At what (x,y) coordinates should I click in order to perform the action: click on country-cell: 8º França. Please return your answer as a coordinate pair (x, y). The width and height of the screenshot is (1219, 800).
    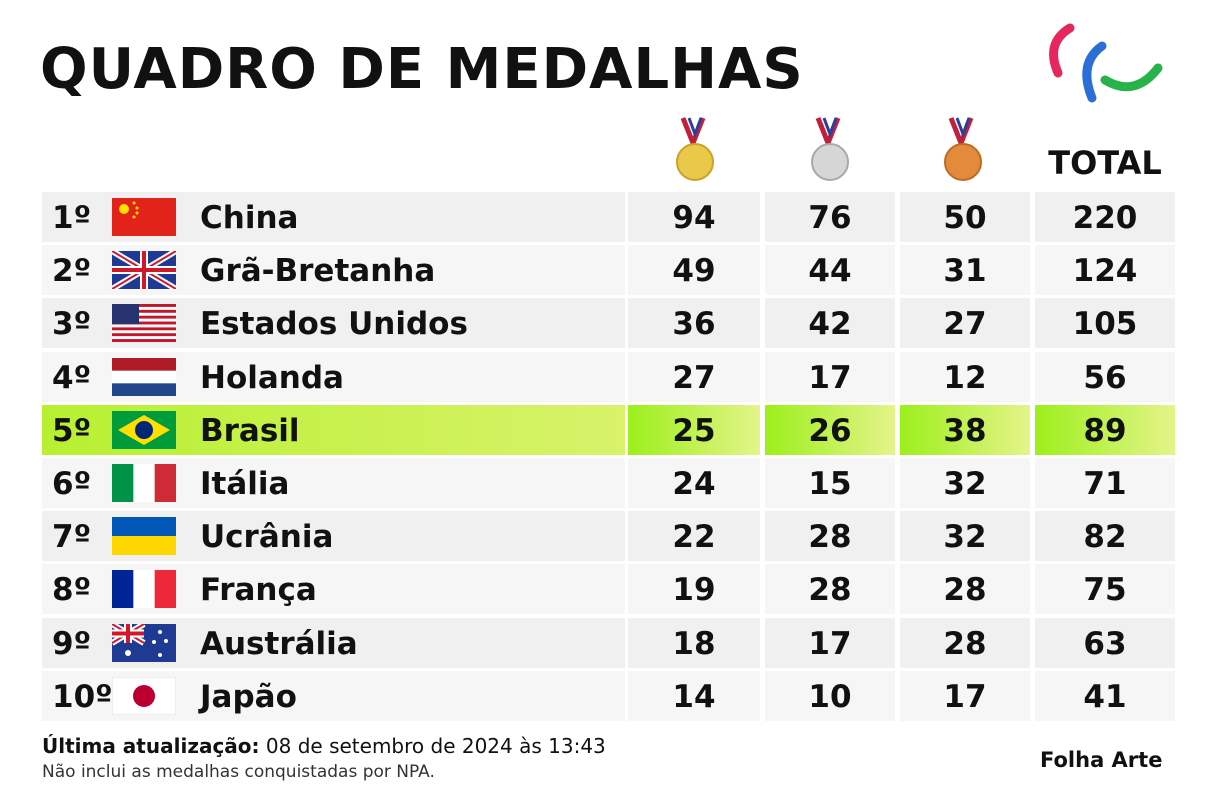
    Looking at the image, I should click on (333, 589).